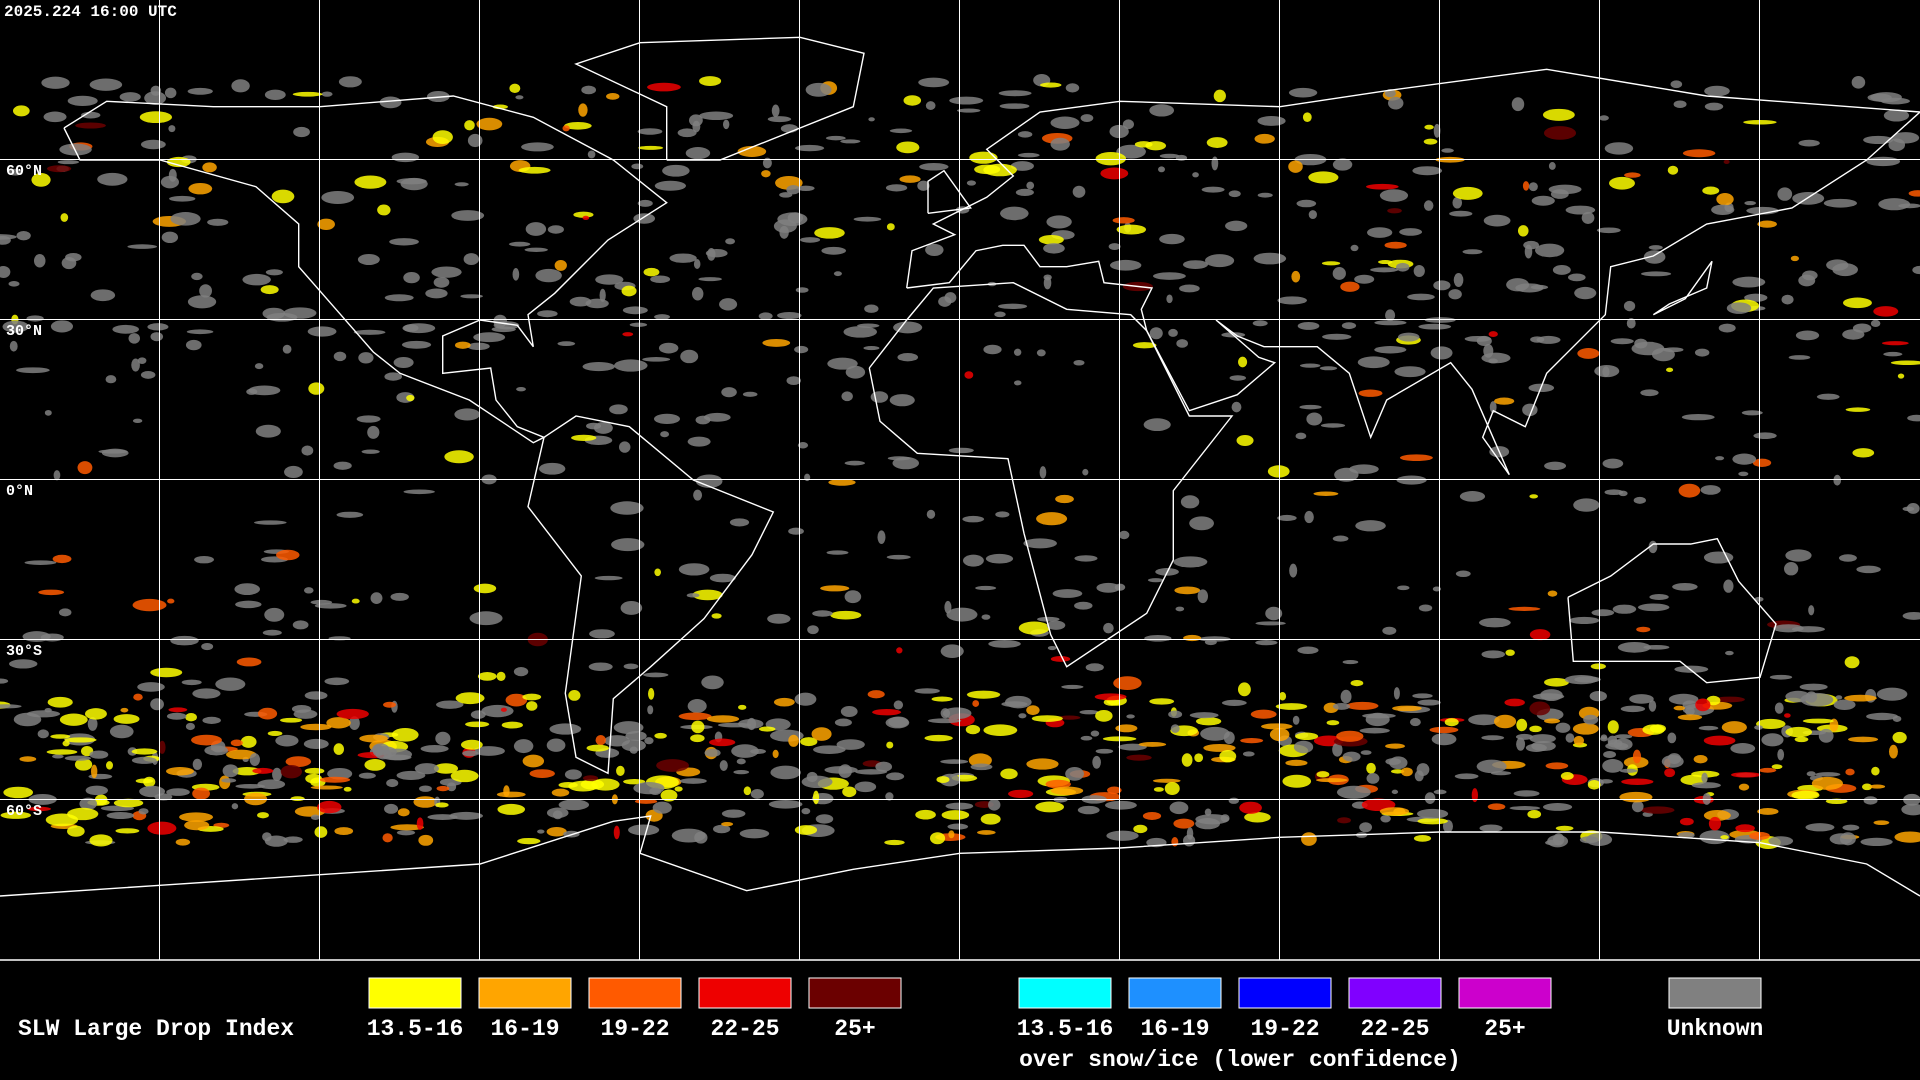 The height and width of the screenshot is (1080, 1920). What do you see at coordinates (365, 269) in the screenshot?
I see `coastline` at bounding box center [365, 269].